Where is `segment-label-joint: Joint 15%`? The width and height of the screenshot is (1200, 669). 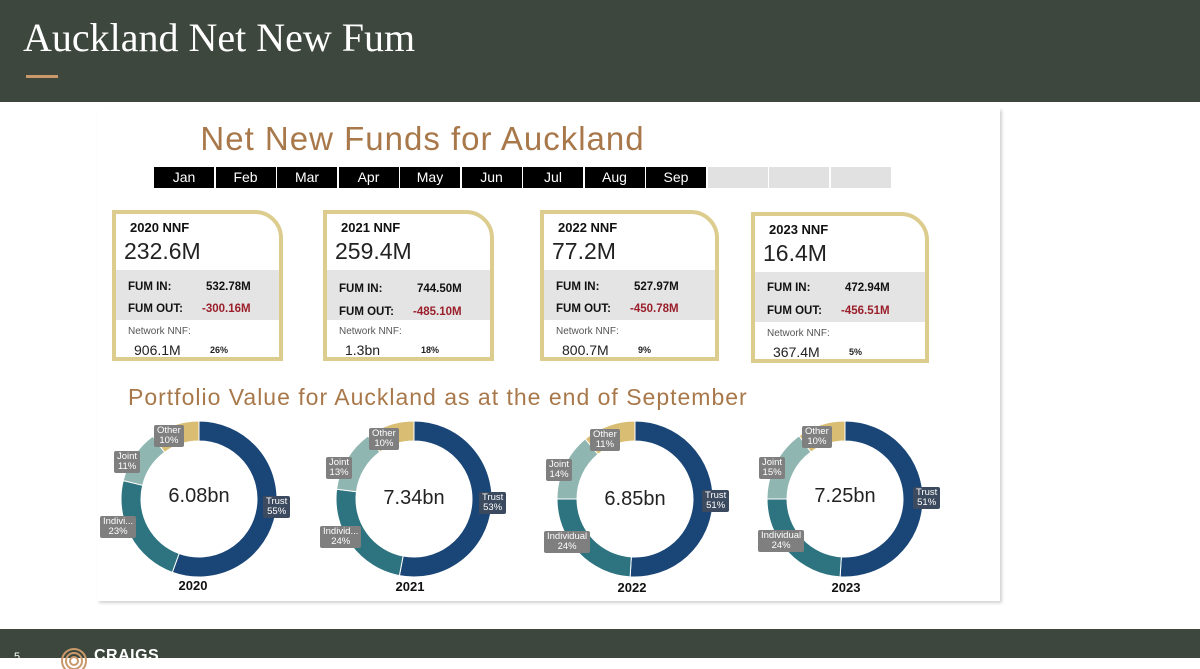
segment-label-joint: Joint 15% is located at coordinates (772, 468).